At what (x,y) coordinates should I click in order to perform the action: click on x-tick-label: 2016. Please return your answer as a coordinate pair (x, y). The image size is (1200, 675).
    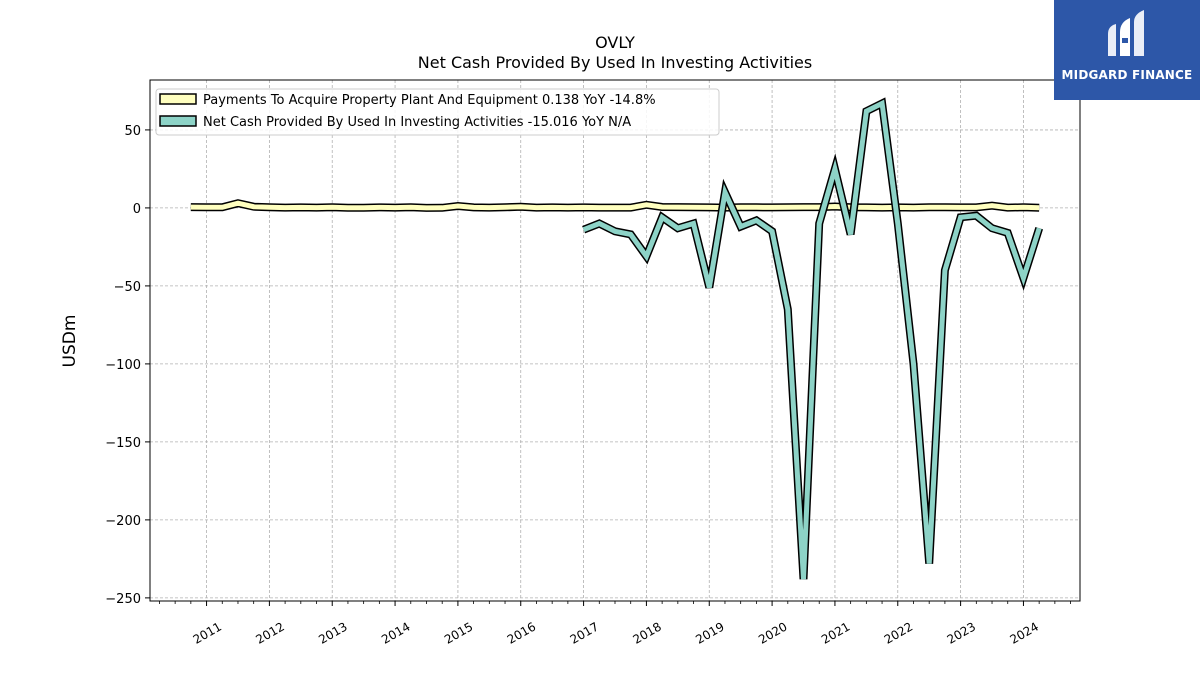
    Looking at the image, I should click on (521, 632).